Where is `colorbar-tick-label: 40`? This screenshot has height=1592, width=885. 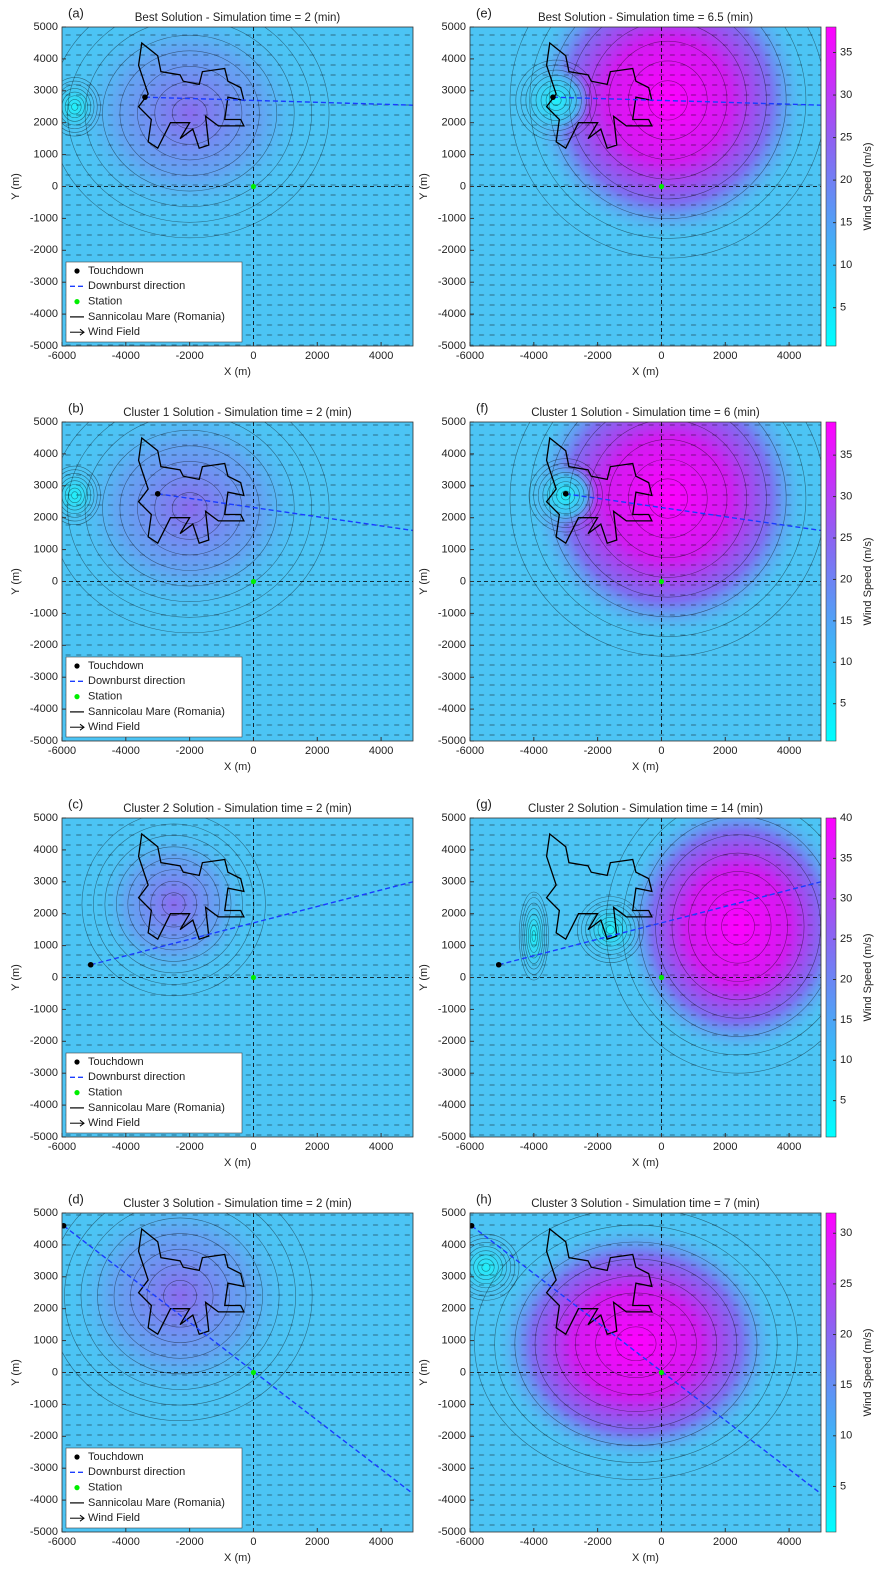 colorbar-tick-label: 40 is located at coordinates (846, 818).